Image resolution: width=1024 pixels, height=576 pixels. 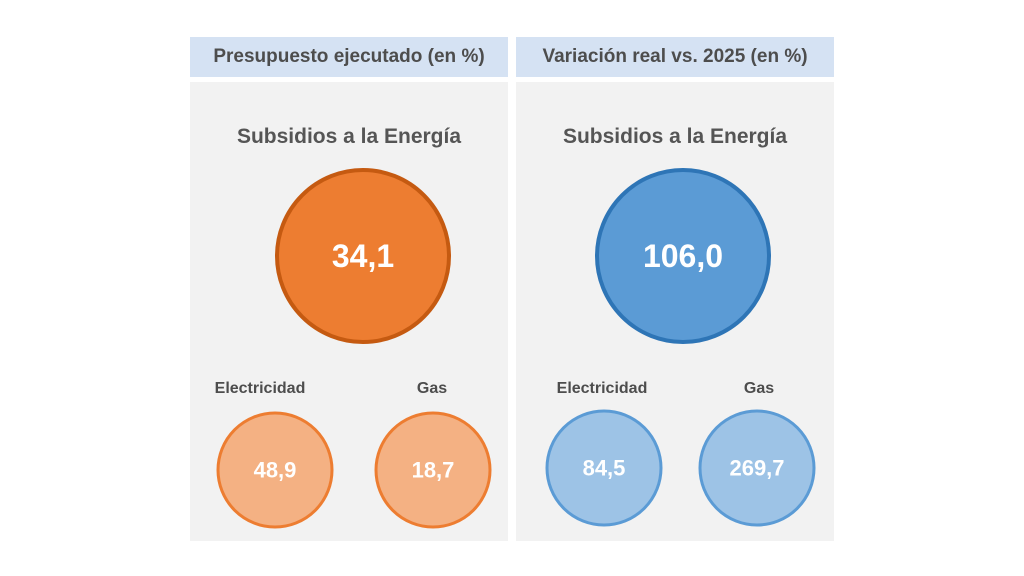 What do you see at coordinates (349, 57) in the screenshot?
I see `panel-title: Presupuesto ejecutado (en %)` at bounding box center [349, 57].